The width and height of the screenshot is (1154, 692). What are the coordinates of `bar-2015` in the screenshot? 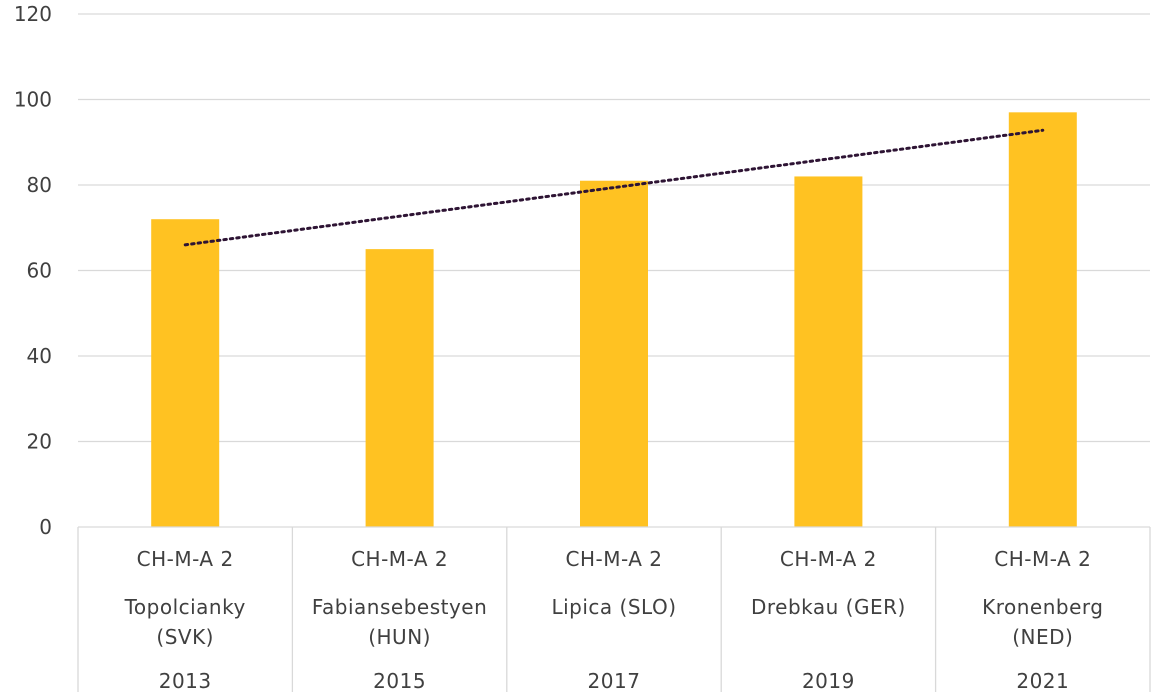 It's located at (399, 388).